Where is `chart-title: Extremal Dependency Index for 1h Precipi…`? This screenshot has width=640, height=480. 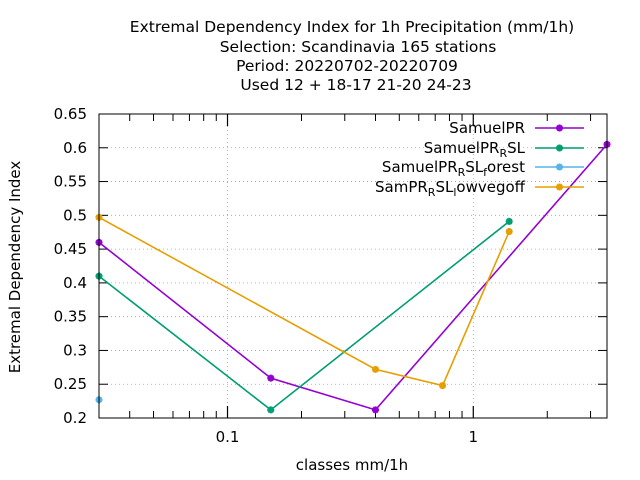 chart-title: Extremal Dependency Index for 1h Precipi… is located at coordinates (352, 56).